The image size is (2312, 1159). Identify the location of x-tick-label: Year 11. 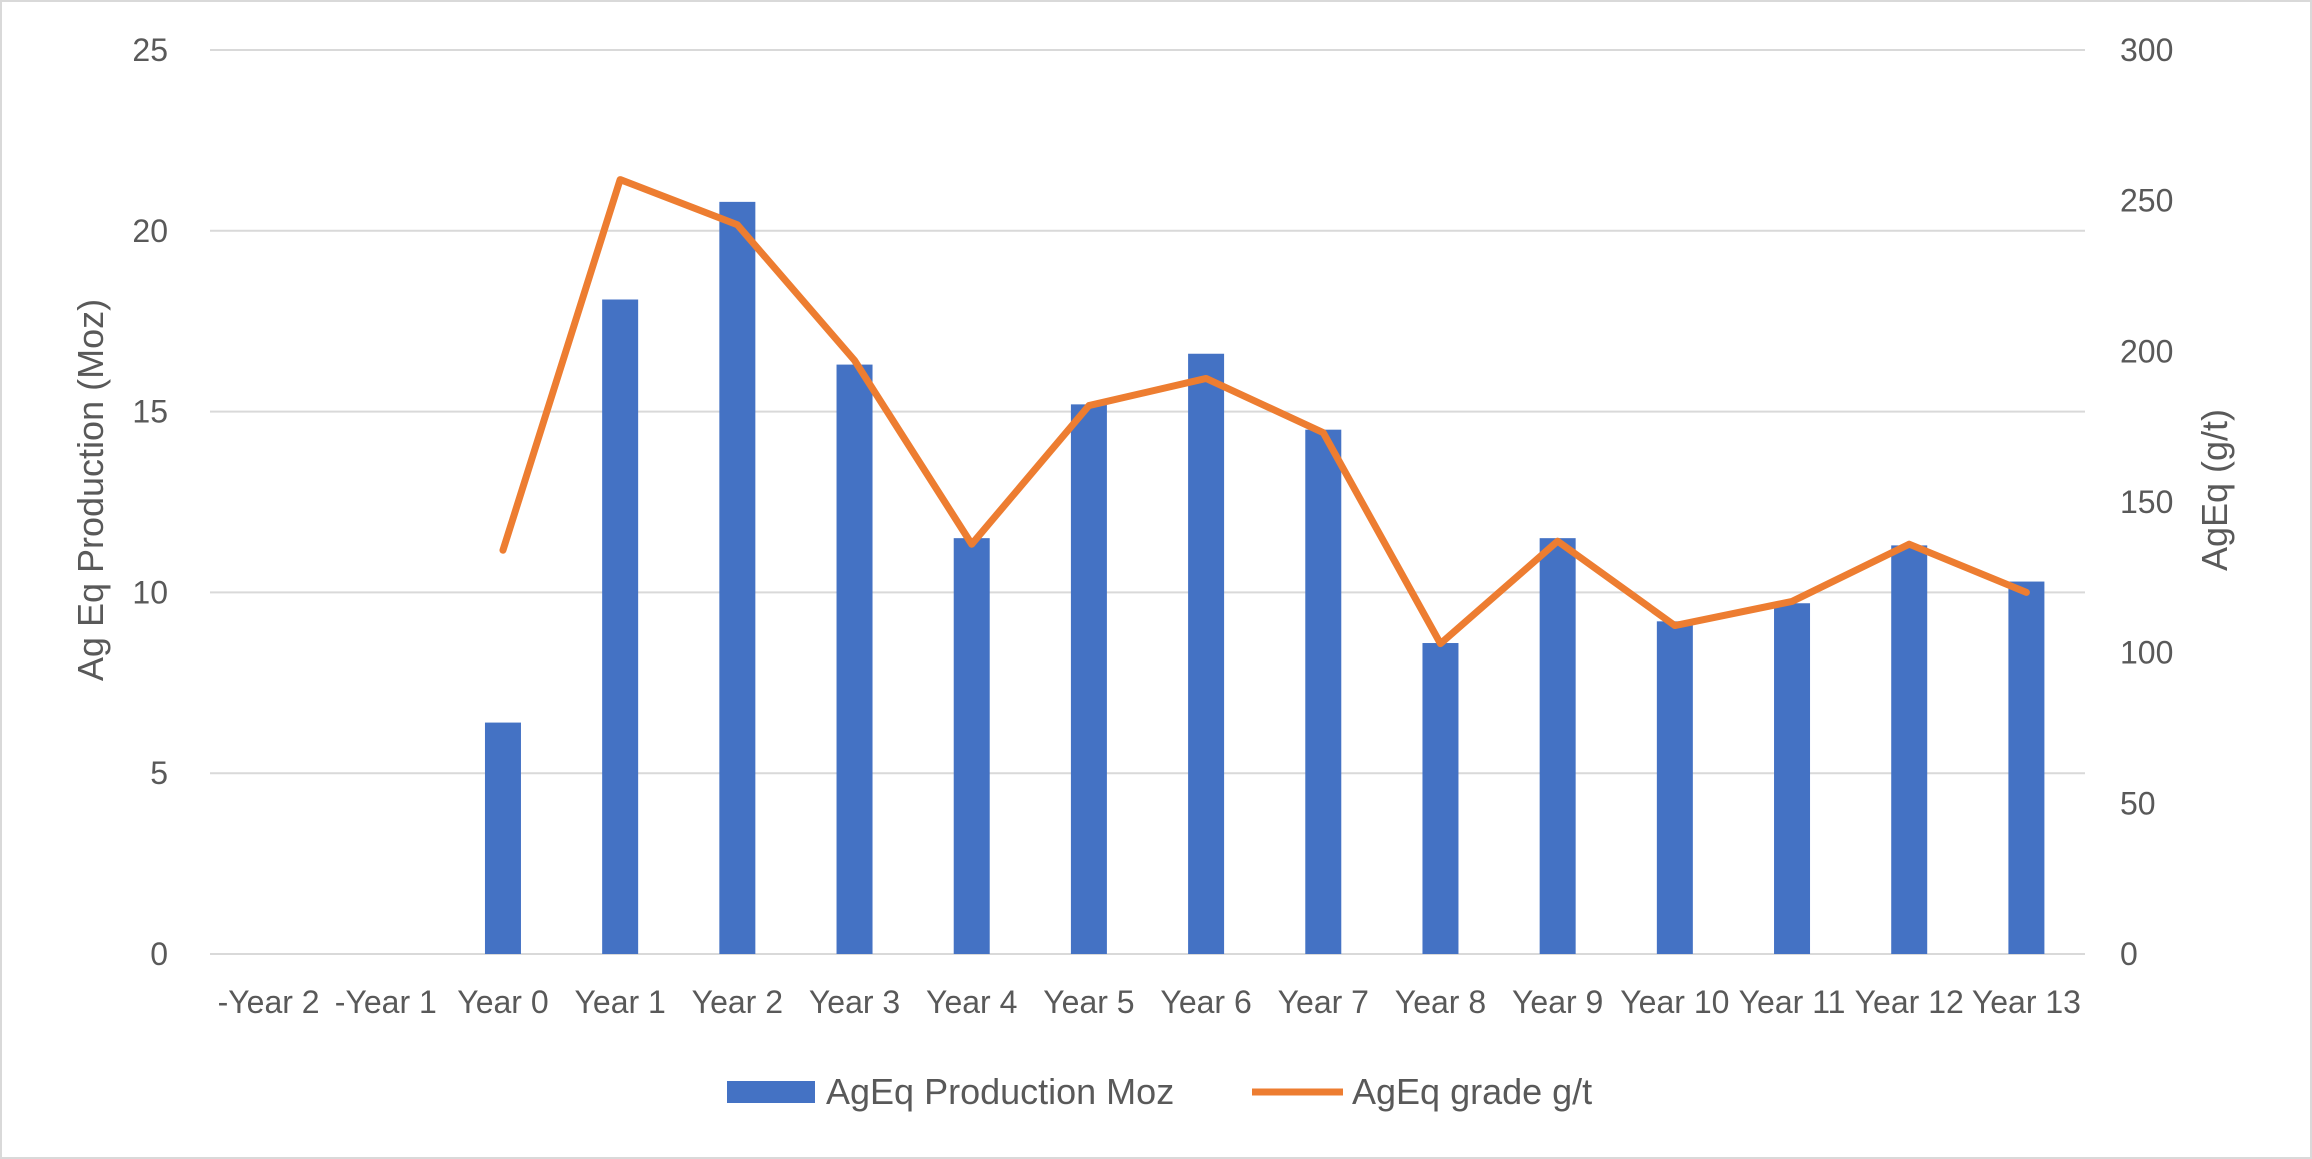
(1792, 1002).